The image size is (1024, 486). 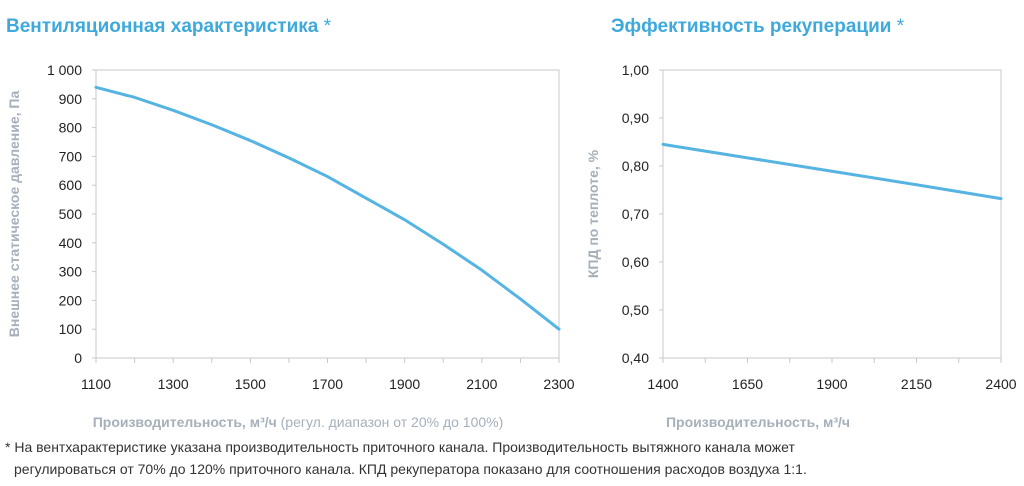 What do you see at coordinates (831, 384) in the screenshot?
I see `eff-x-tick-label: 1900` at bounding box center [831, 384].